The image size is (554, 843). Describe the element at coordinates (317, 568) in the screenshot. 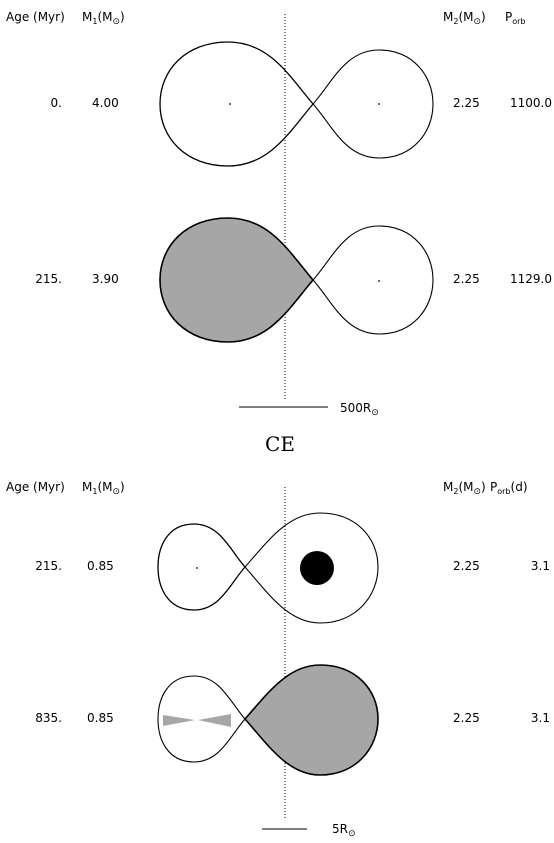

I see `compact-star` at that location.